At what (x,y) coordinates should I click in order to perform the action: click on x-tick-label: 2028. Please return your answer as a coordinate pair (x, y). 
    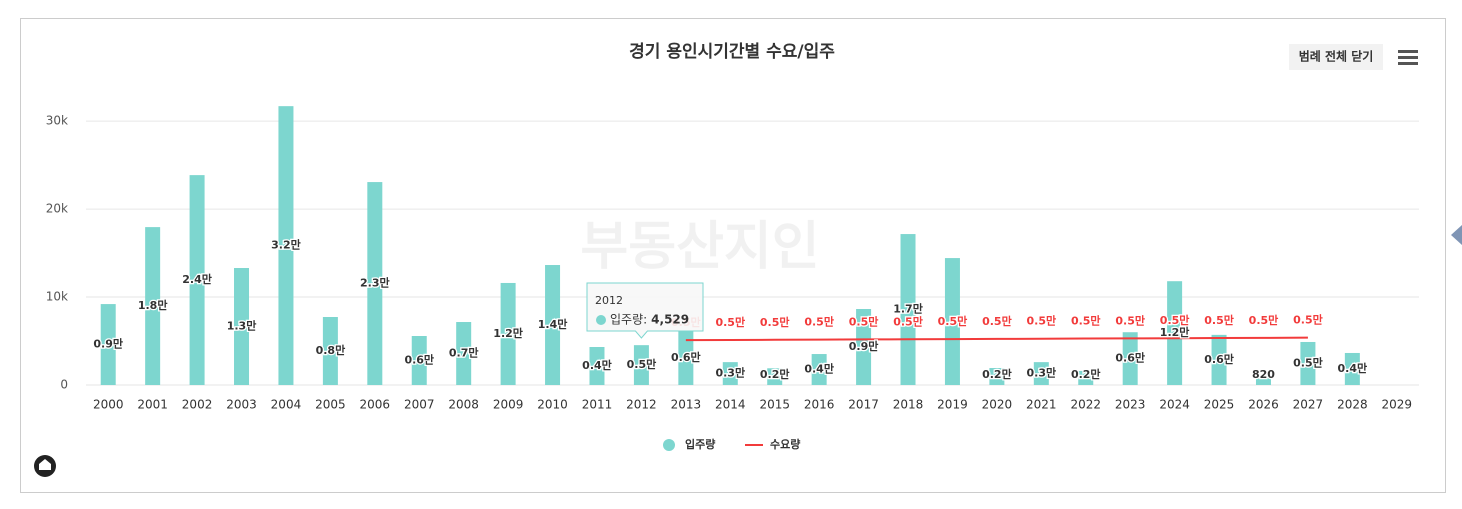
    Looking at the image, I should click on (1352, 405).